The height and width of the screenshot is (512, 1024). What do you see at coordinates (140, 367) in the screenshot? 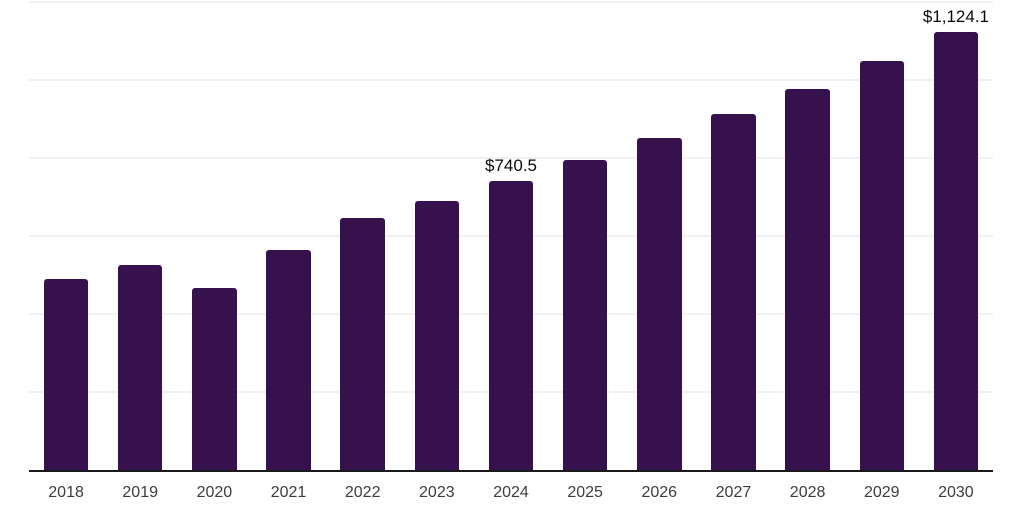
I see `bar-2019` at bounding box center [140, 367].